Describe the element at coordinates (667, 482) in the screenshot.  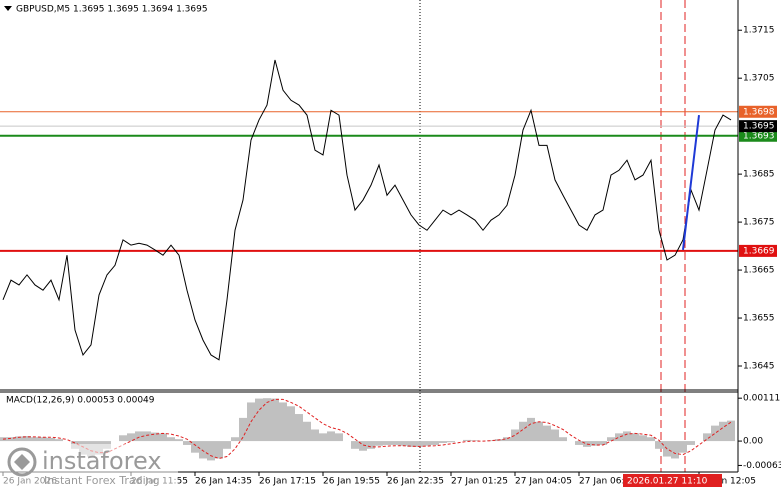
I see `crosshair-label: 2026.01.27 11:10` at that location.